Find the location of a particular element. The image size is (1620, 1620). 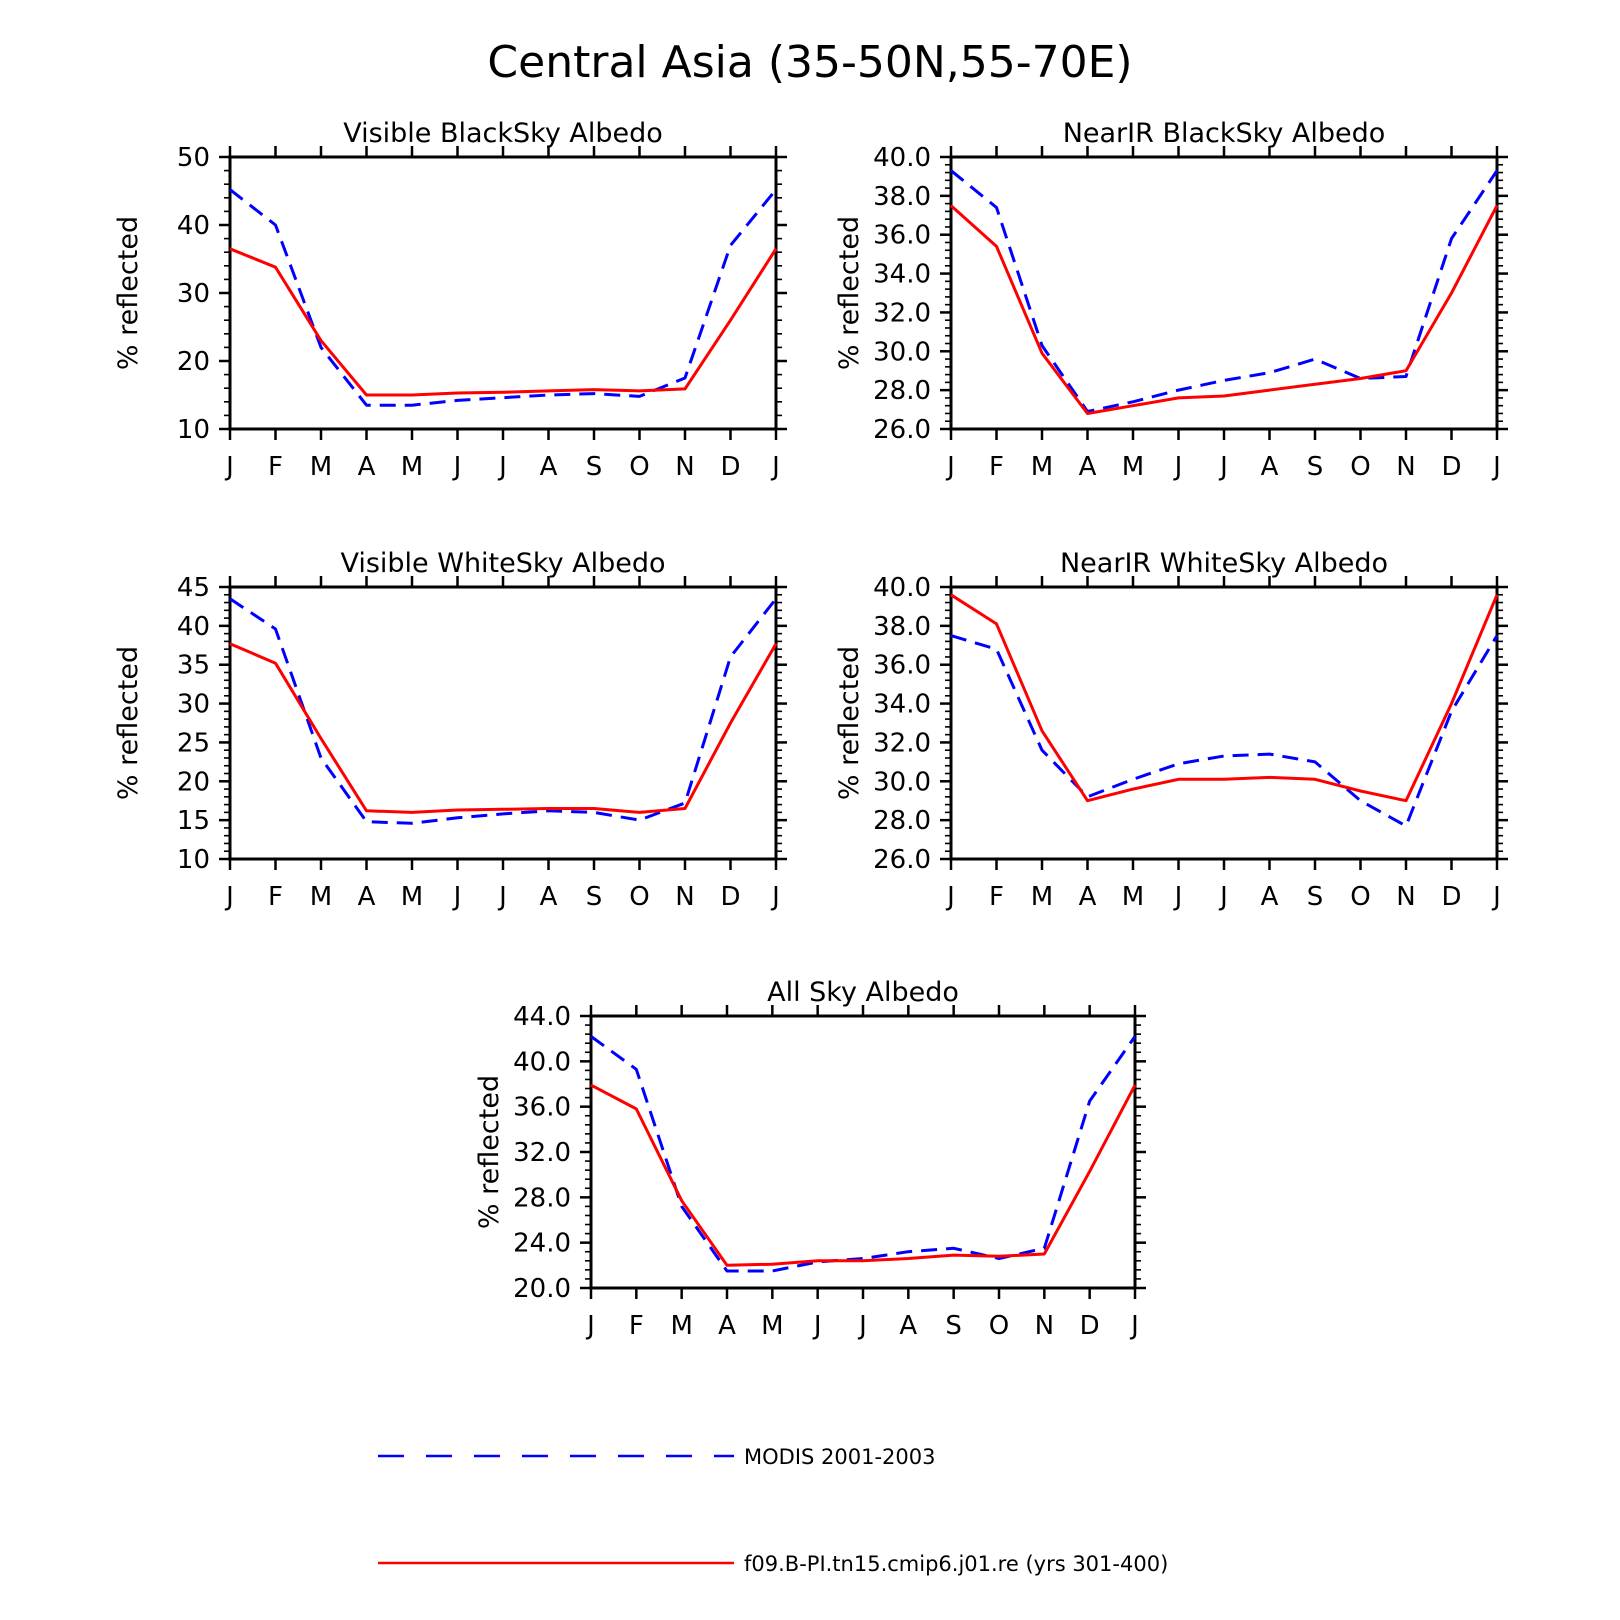

y-tick-label: 36.0 is located at coordinates (902, 666).